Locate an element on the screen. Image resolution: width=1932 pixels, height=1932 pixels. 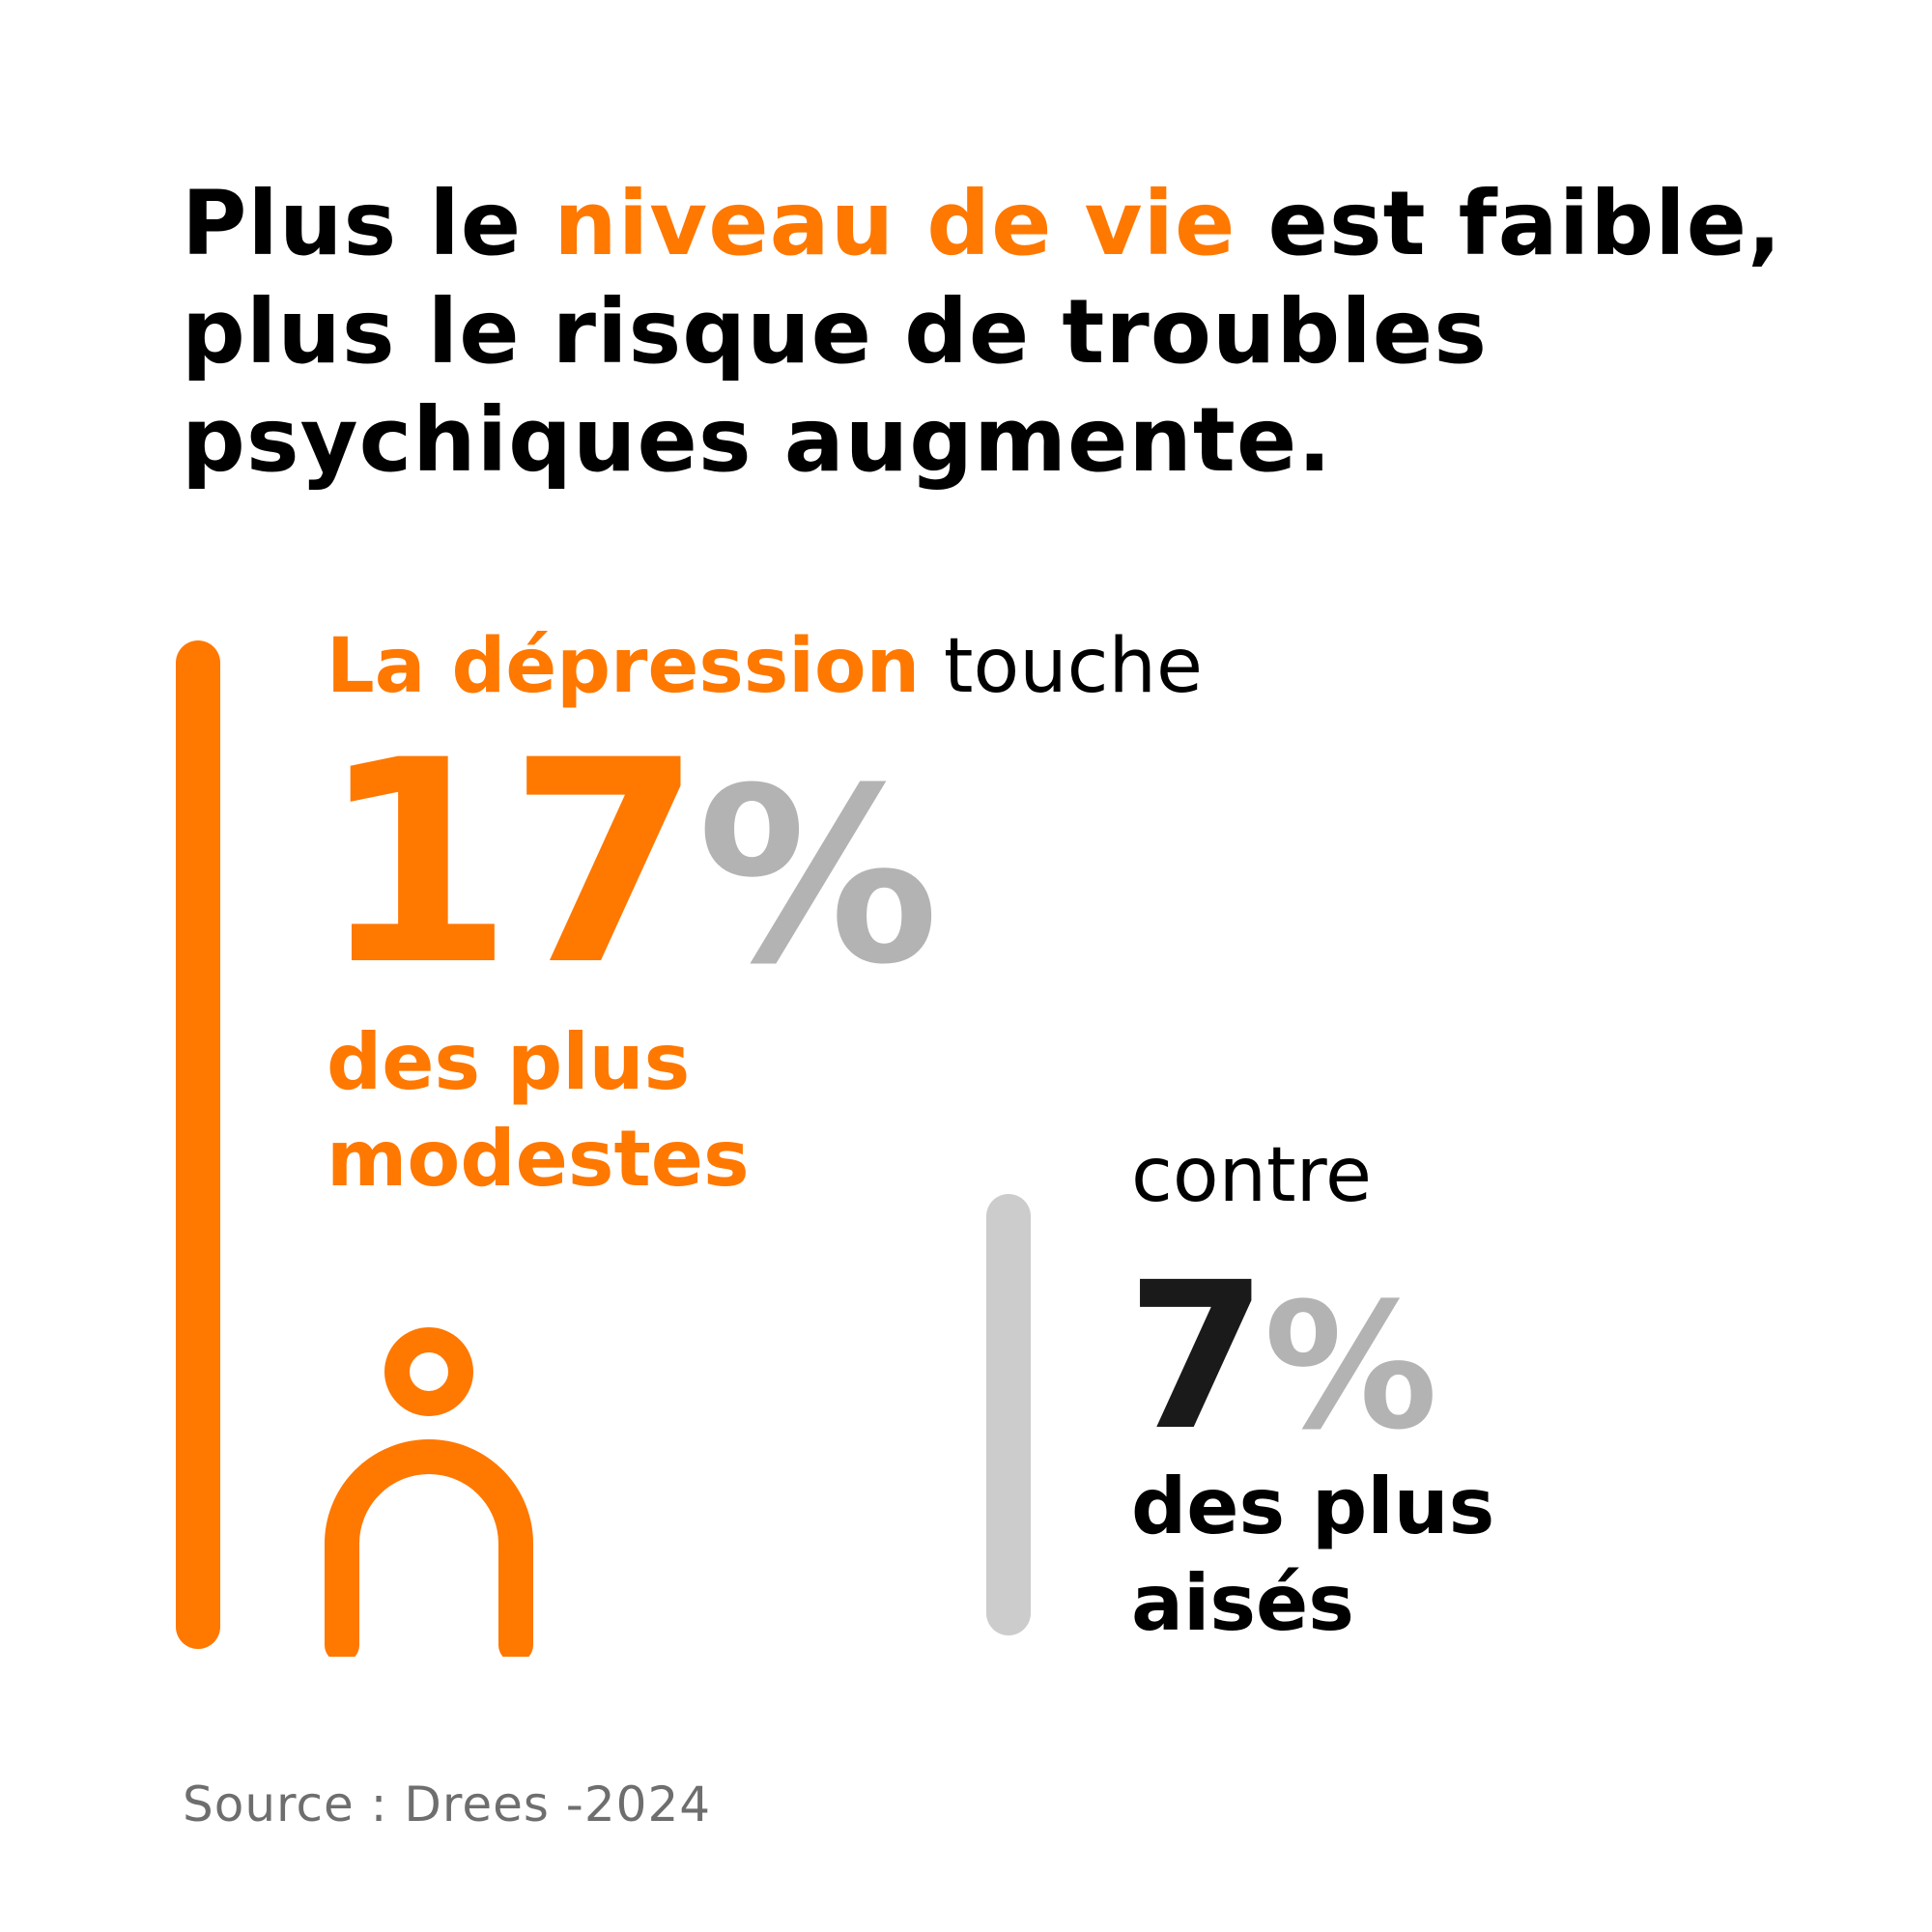
headline-line-1: Plus le niveau de vie est faible, is located at coordinates (1003, 224).